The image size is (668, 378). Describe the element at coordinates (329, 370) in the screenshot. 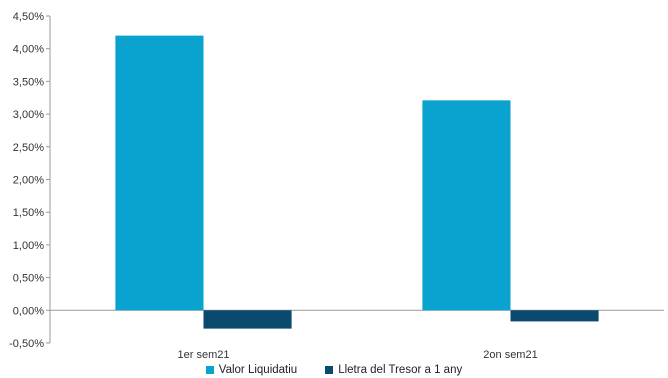

I see `legend-swatch-lletra-tresor` at that location.